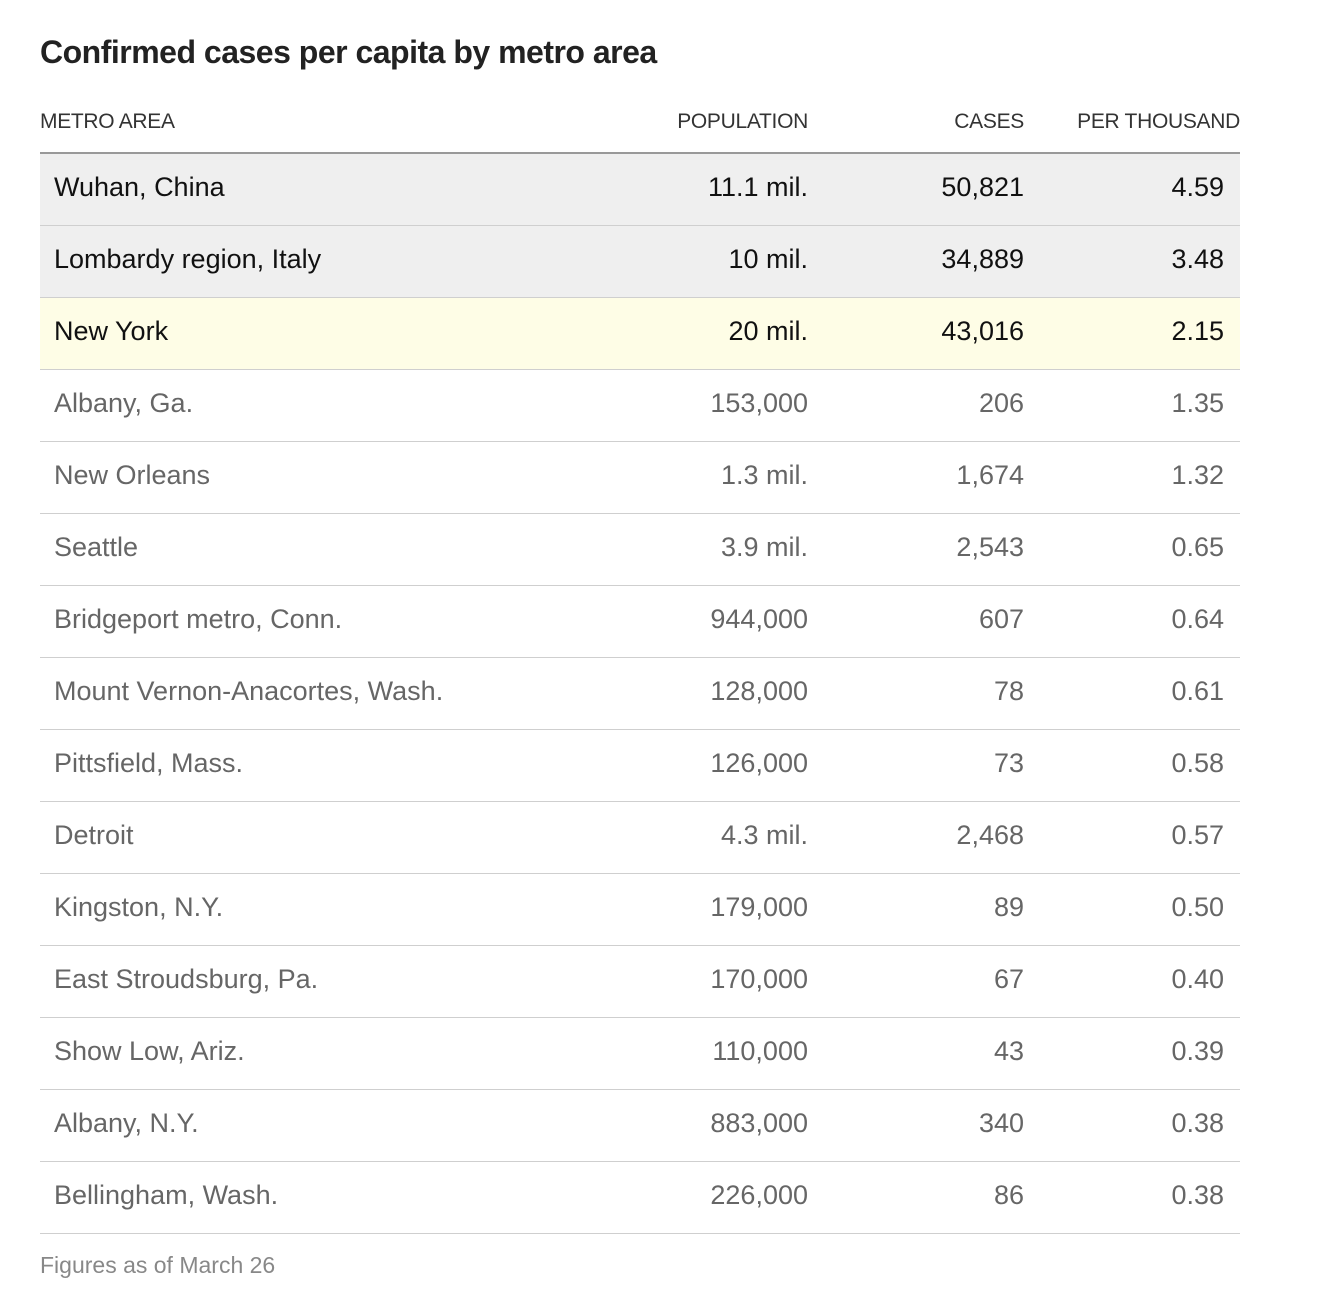 Image resolution: width=1326 pixels, height=1298 pixels. I want to click on table-row: New York 20 mil. 43,016 2.15, so click(640, 334).